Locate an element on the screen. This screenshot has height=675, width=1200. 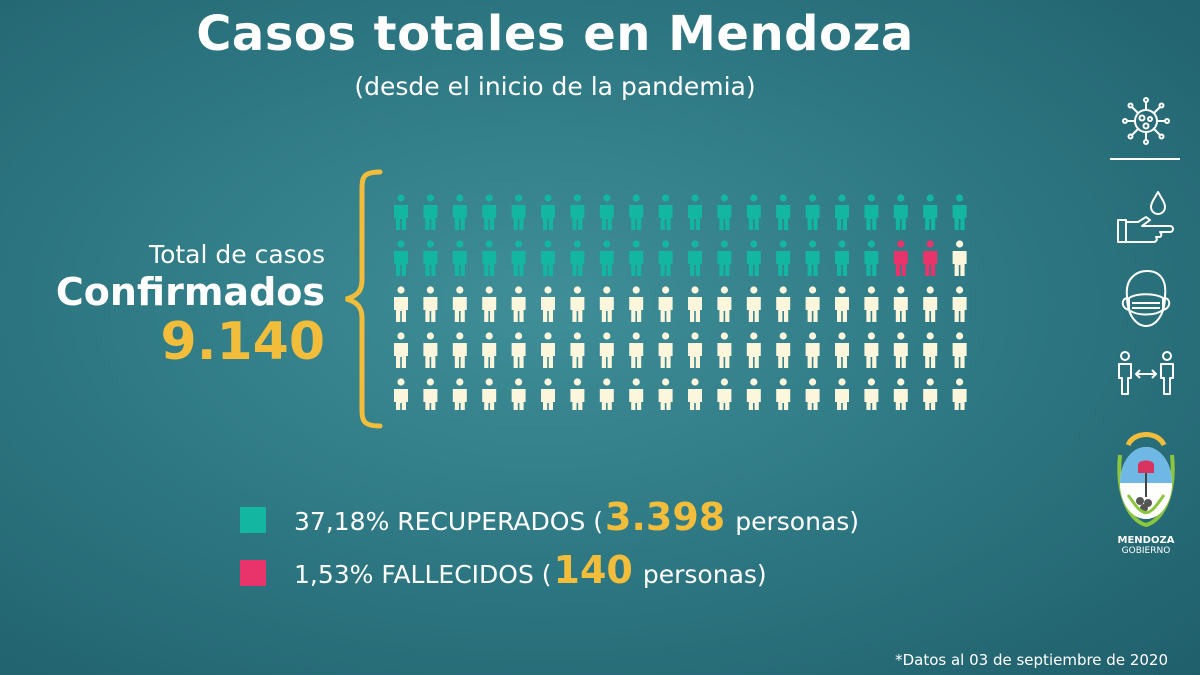
virus-icon is located at coordinates (1146, 121).